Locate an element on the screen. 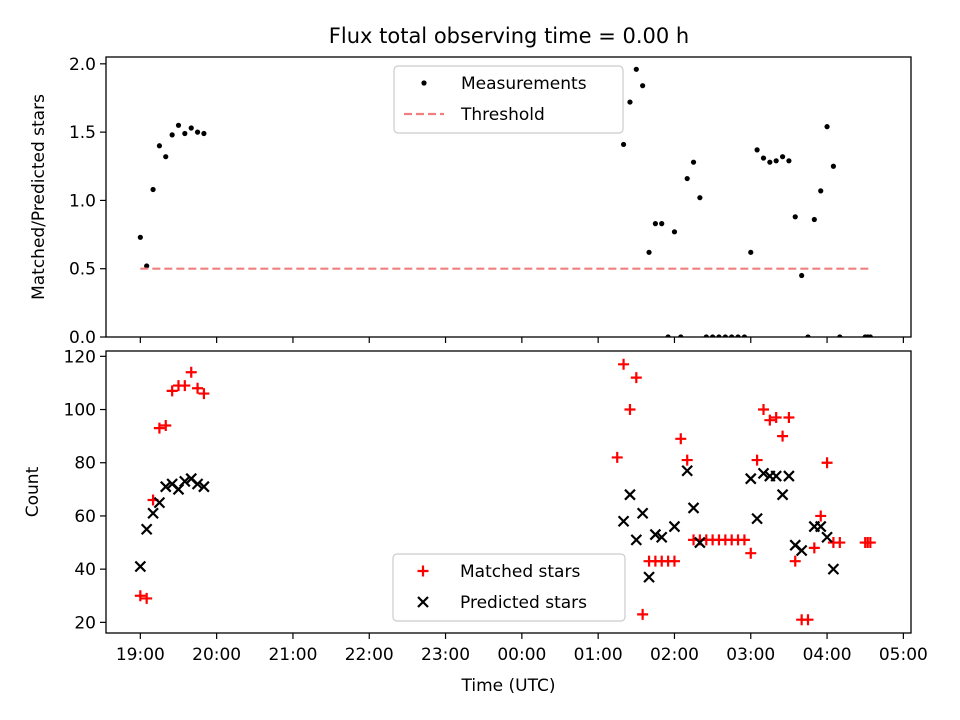 The width and height of the screenshot is (960, 720). top-ytick-label: 0.0 is located at coordinates (82, 338).